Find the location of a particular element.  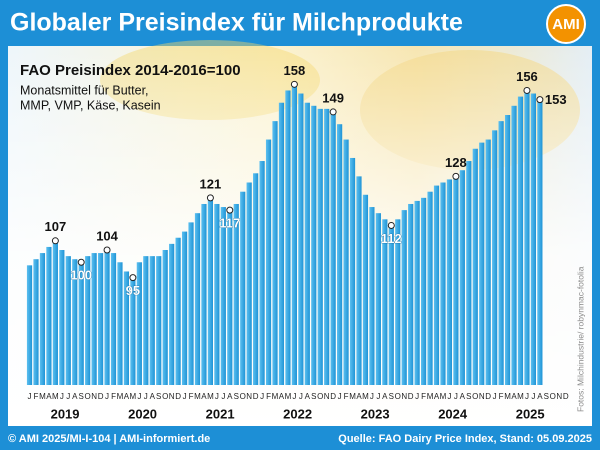

data-label: 107 is located at coordinates (56, 226).